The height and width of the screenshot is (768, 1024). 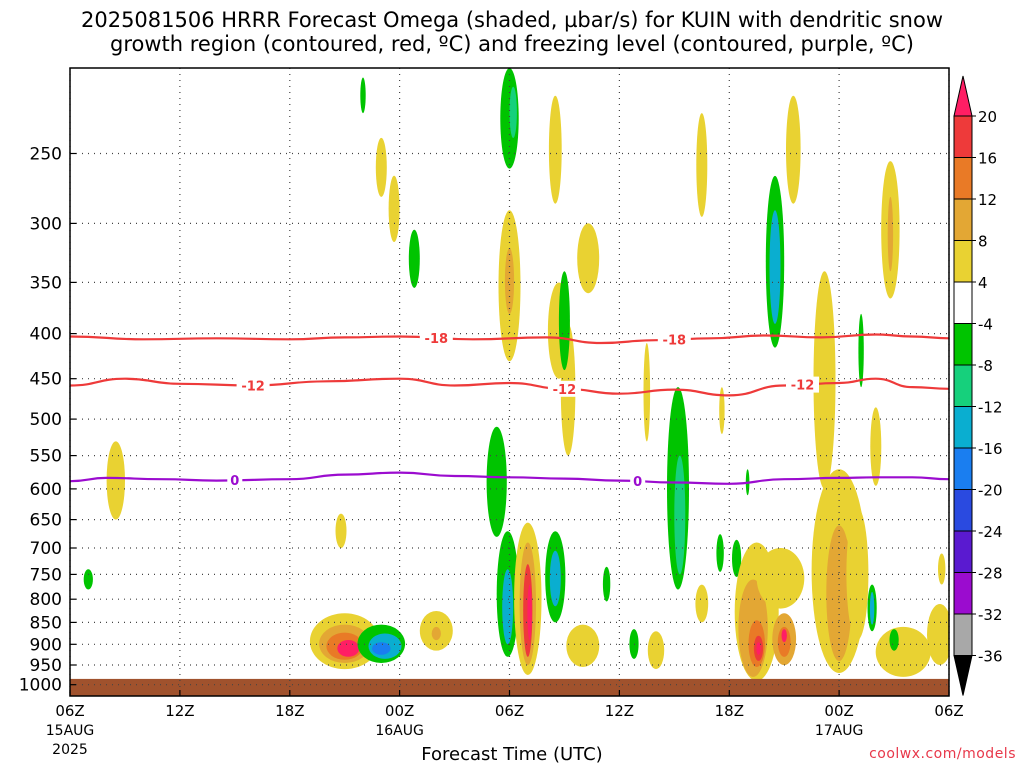 I want to click on y-tick-label: 850, so click(x=46, y=623).